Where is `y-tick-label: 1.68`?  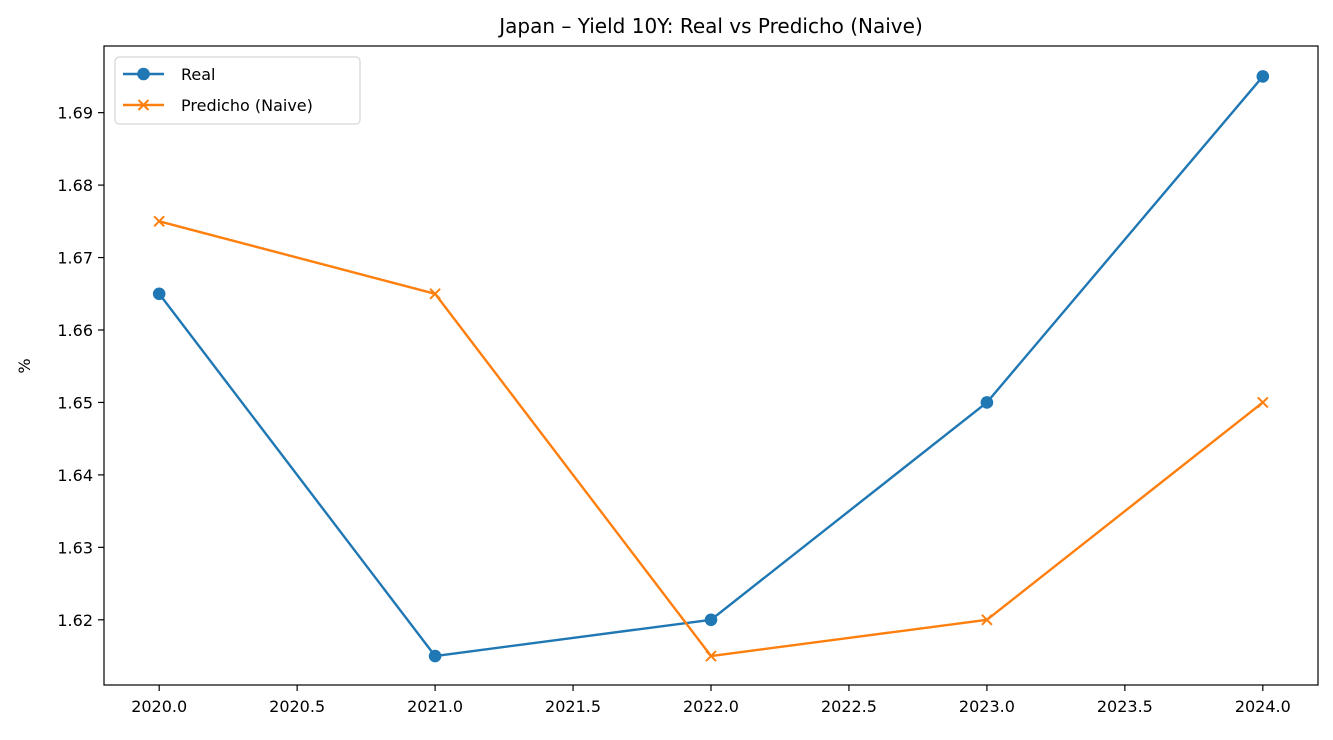
y-tick-label: 1.68 is located at coordinates (75, 185).